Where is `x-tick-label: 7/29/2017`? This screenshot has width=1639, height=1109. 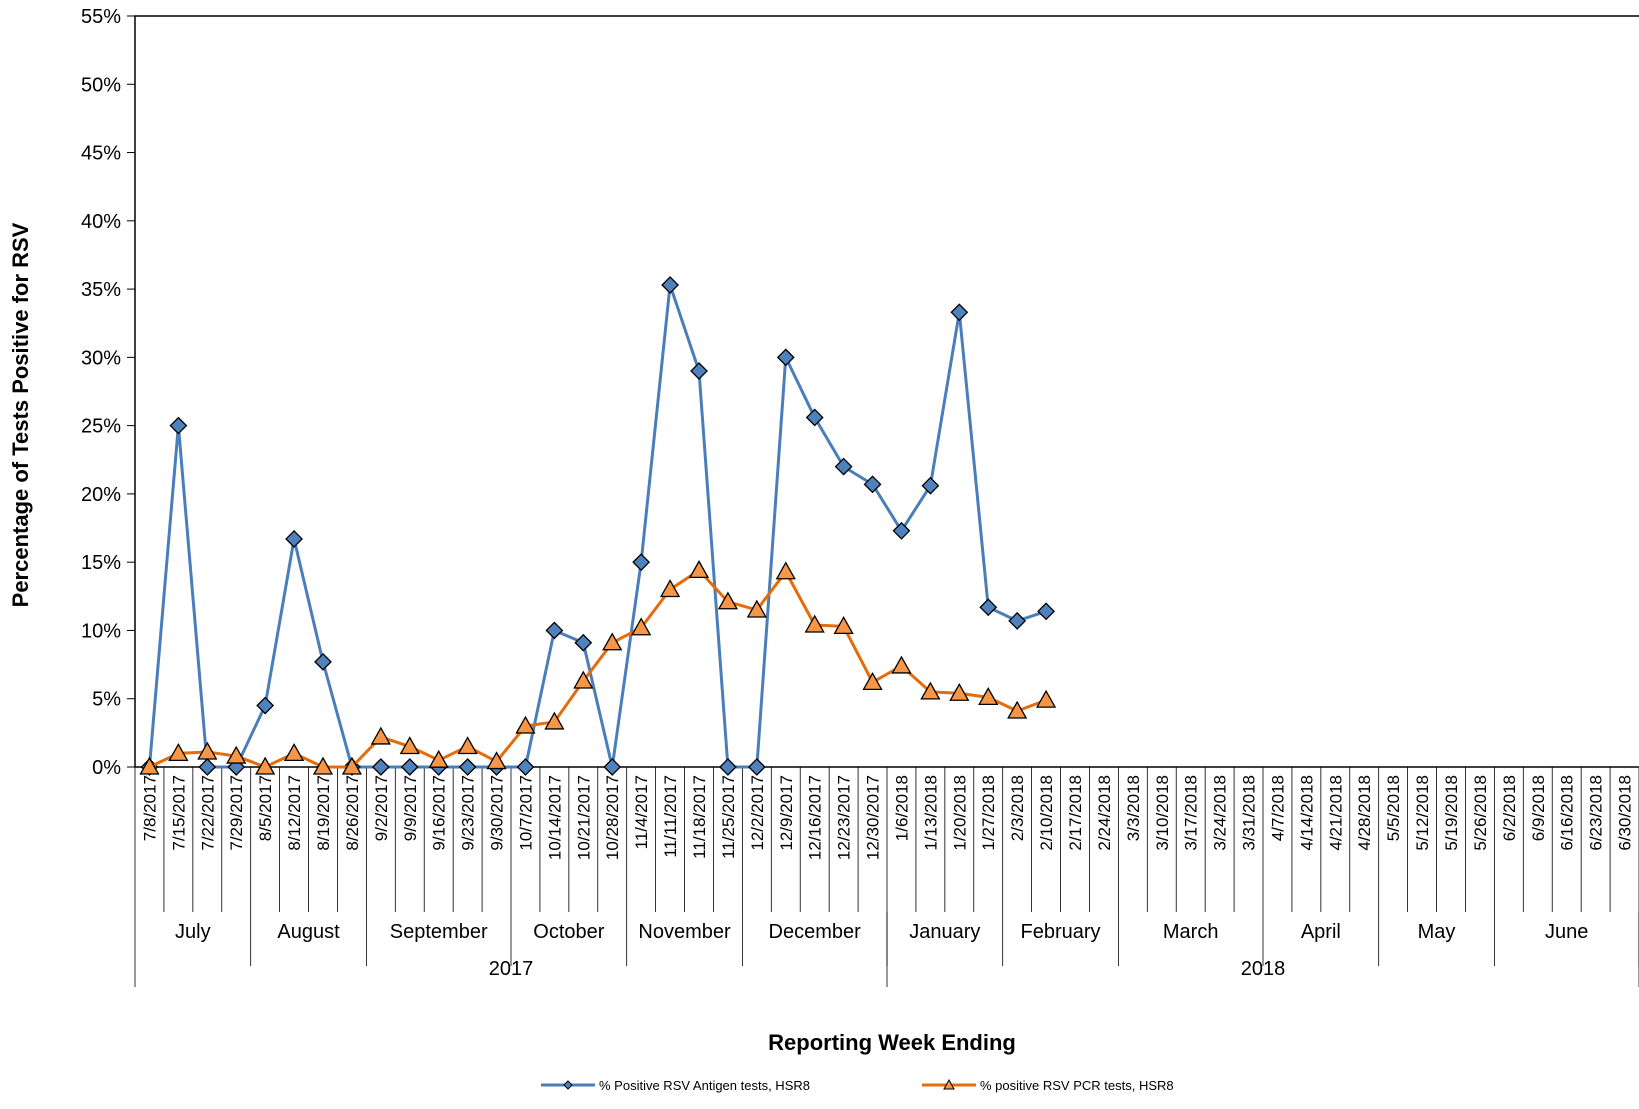 x-tick-label: 7/29/2017 is located at coordinates (236, 813).